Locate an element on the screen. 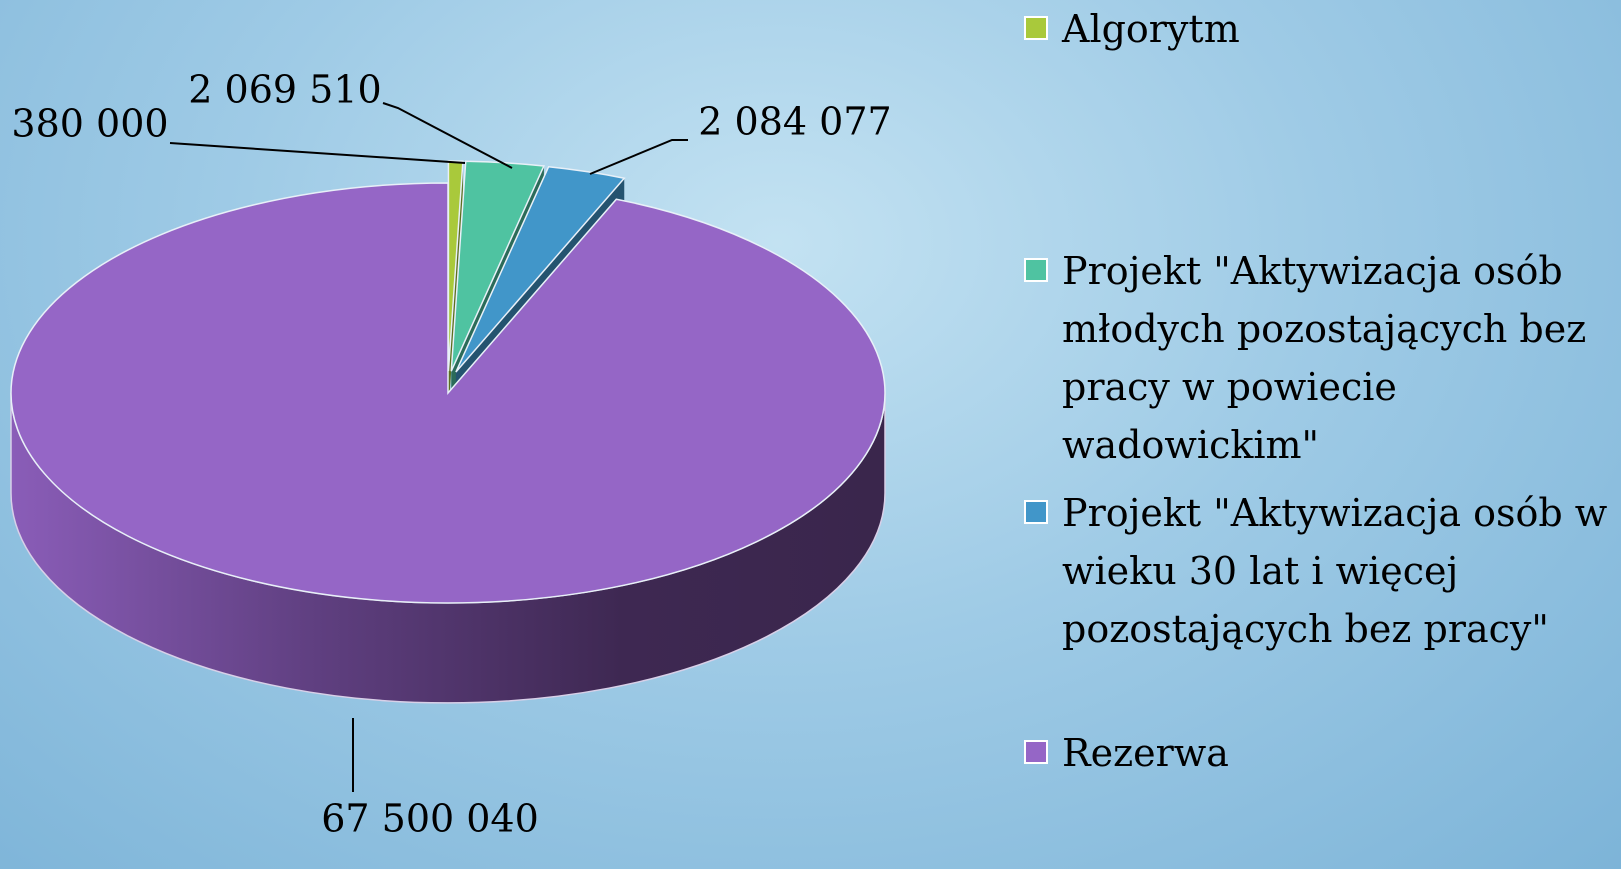 Image resolution: width=1621 pixels, height=869 pixels. data-label: 67 500 040 is located at coordinates (430, 819).